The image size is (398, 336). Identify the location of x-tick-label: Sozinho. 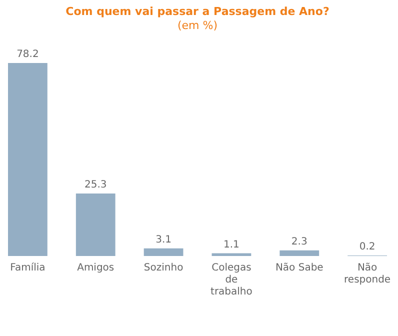
(164, 268).